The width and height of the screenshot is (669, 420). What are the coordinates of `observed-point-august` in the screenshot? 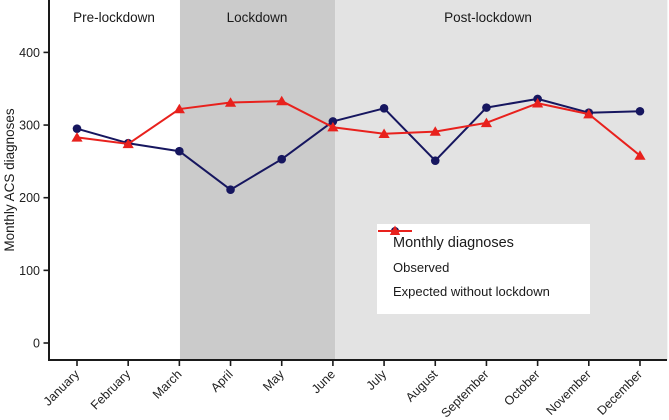 It's located at (435, 160).